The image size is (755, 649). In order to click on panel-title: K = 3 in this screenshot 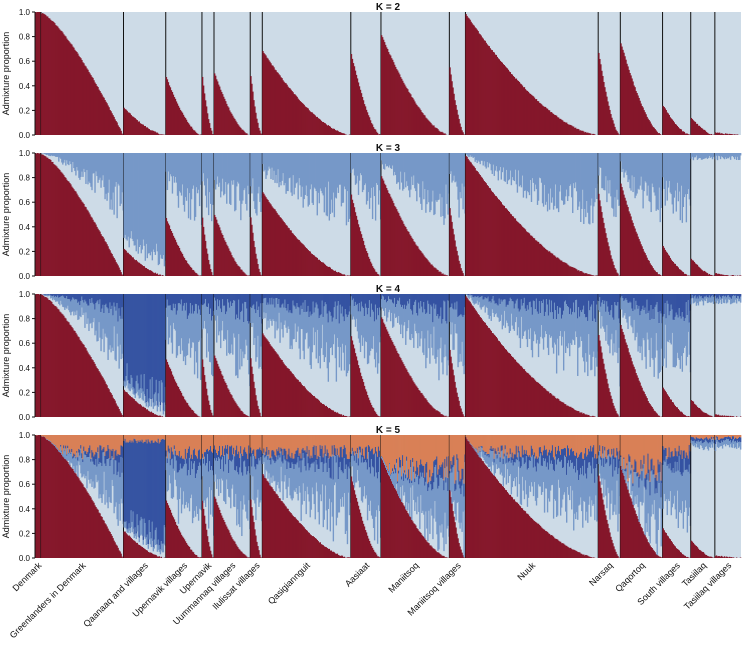, I will do `click(388, 148)`.